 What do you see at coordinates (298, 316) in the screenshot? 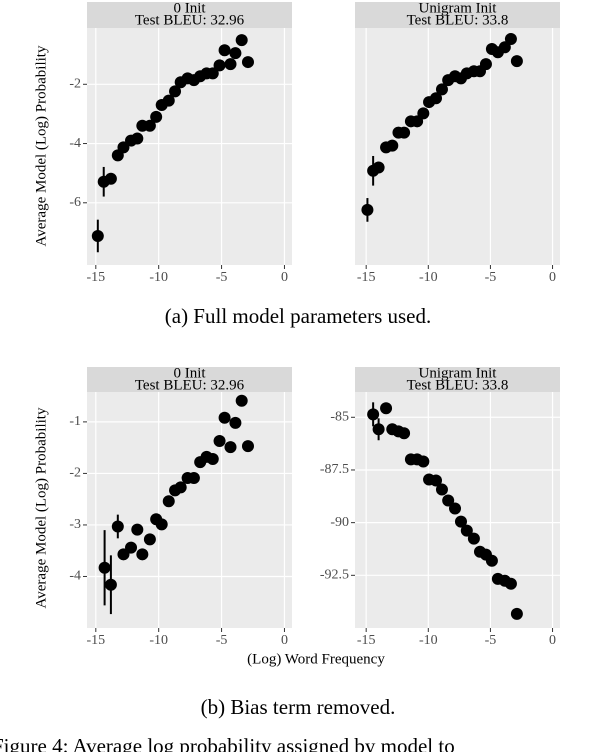
I see `caption: (a) Full model parameters used.` at bounding box center [298, 316].